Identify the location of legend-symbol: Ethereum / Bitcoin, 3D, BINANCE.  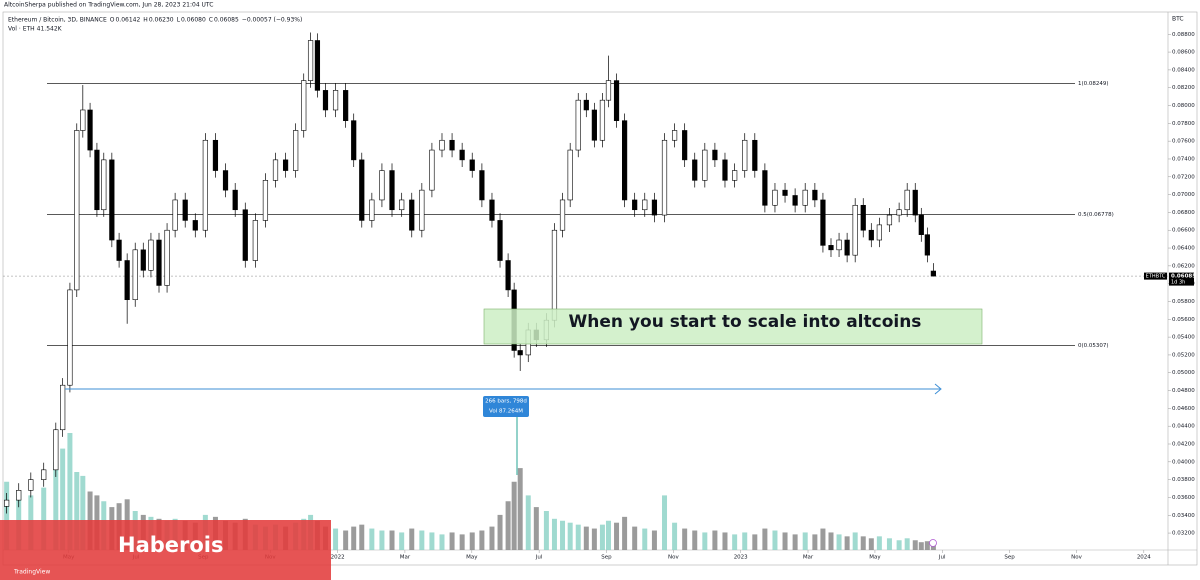
(57, 20).